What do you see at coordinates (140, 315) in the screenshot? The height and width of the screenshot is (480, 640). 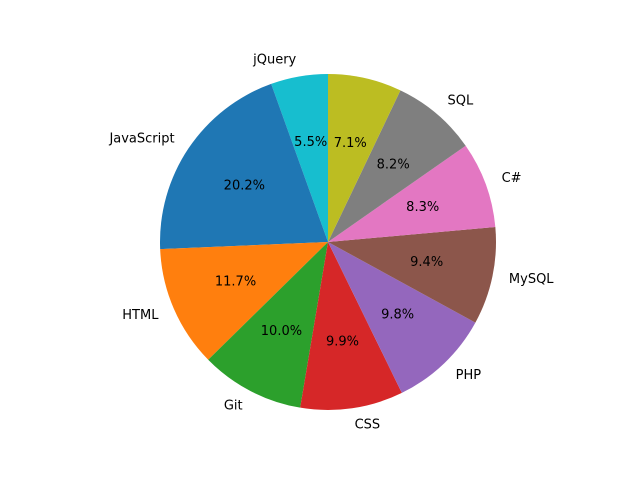 I see `category-label-html: HTML` at bounding box center [140, 315].